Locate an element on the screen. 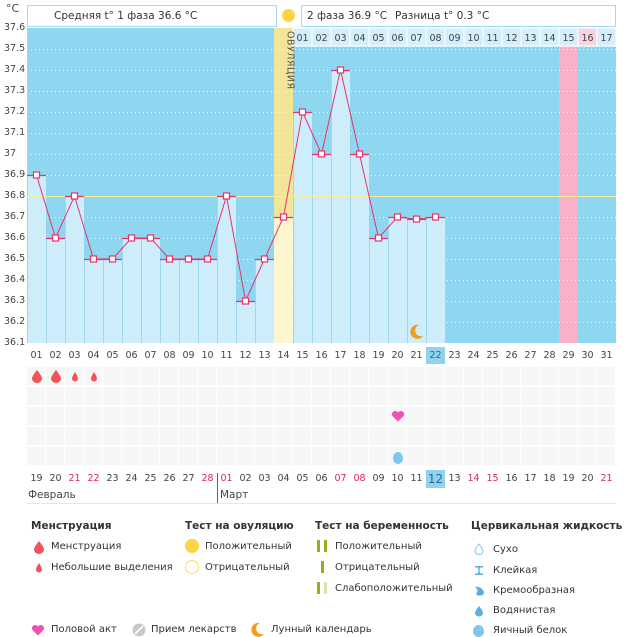 The width and height of the screenshot is (626, 637). cycle-day-label: 03 is located at coordinates (74, 355).